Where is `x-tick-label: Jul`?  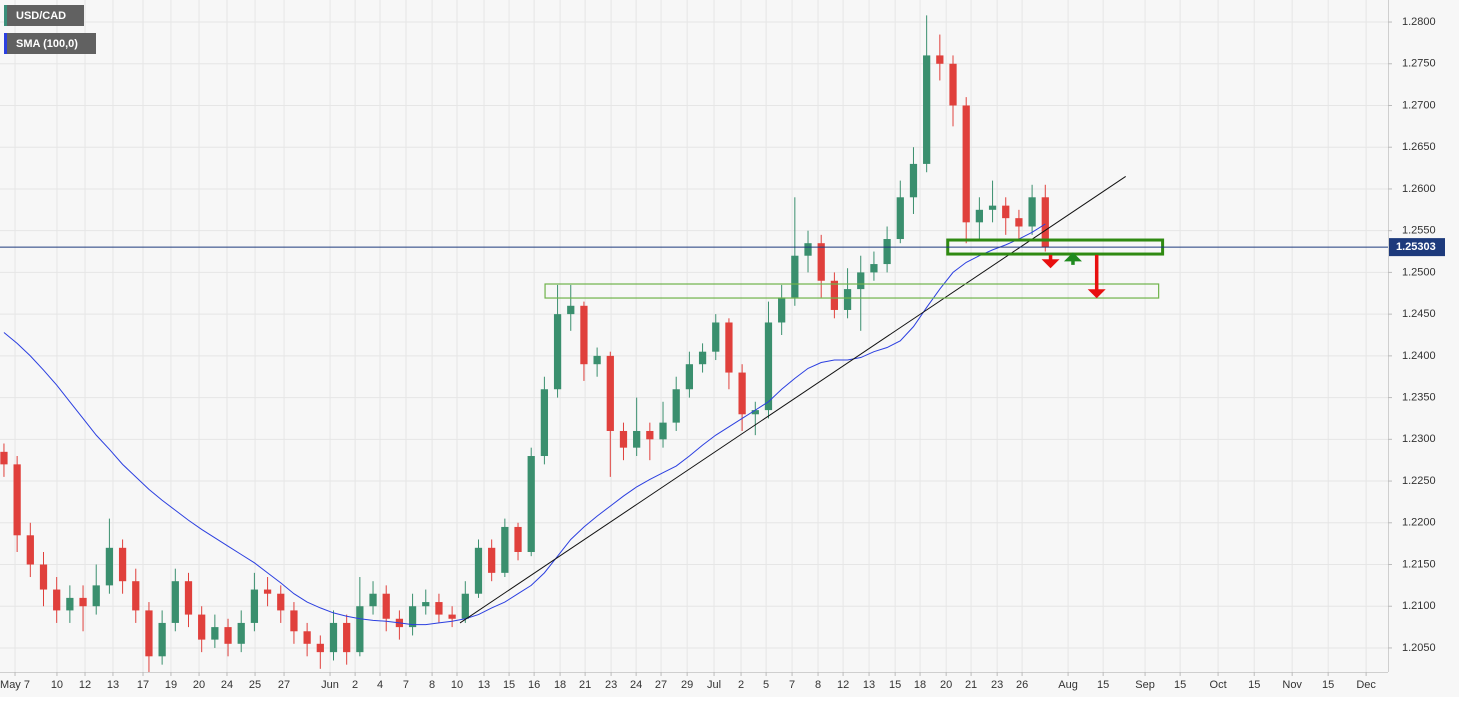 x-tick-label: Jul is located at coordinates (714, 685).